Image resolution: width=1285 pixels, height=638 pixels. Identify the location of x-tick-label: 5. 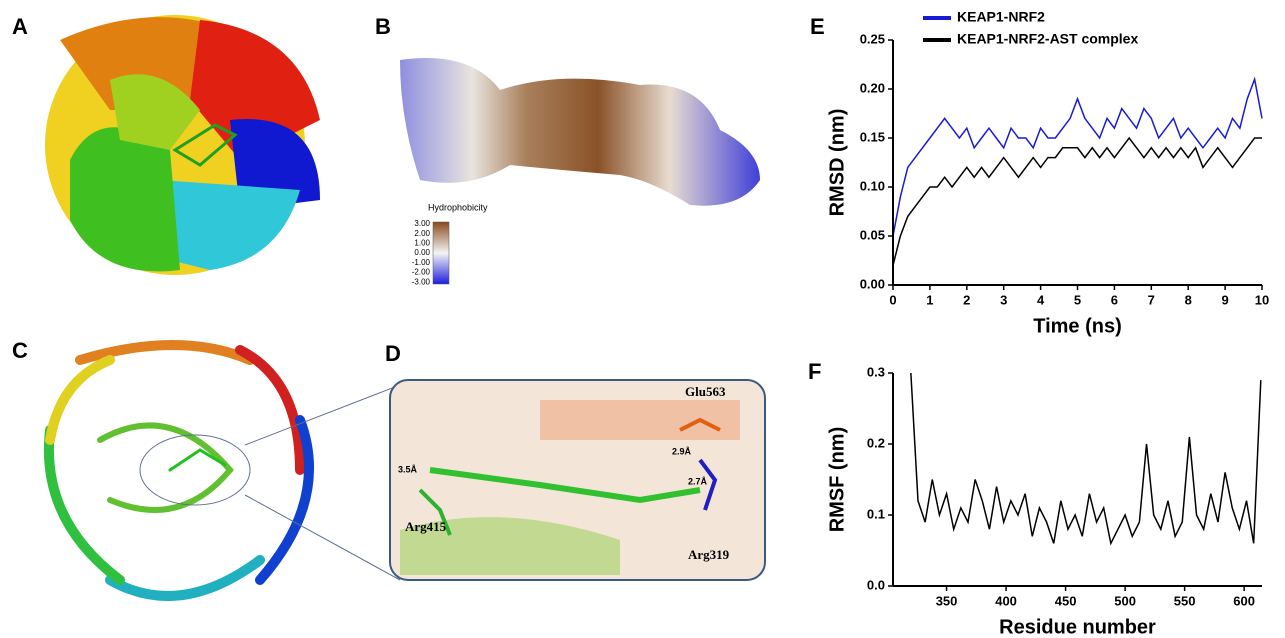
(1077, 299).